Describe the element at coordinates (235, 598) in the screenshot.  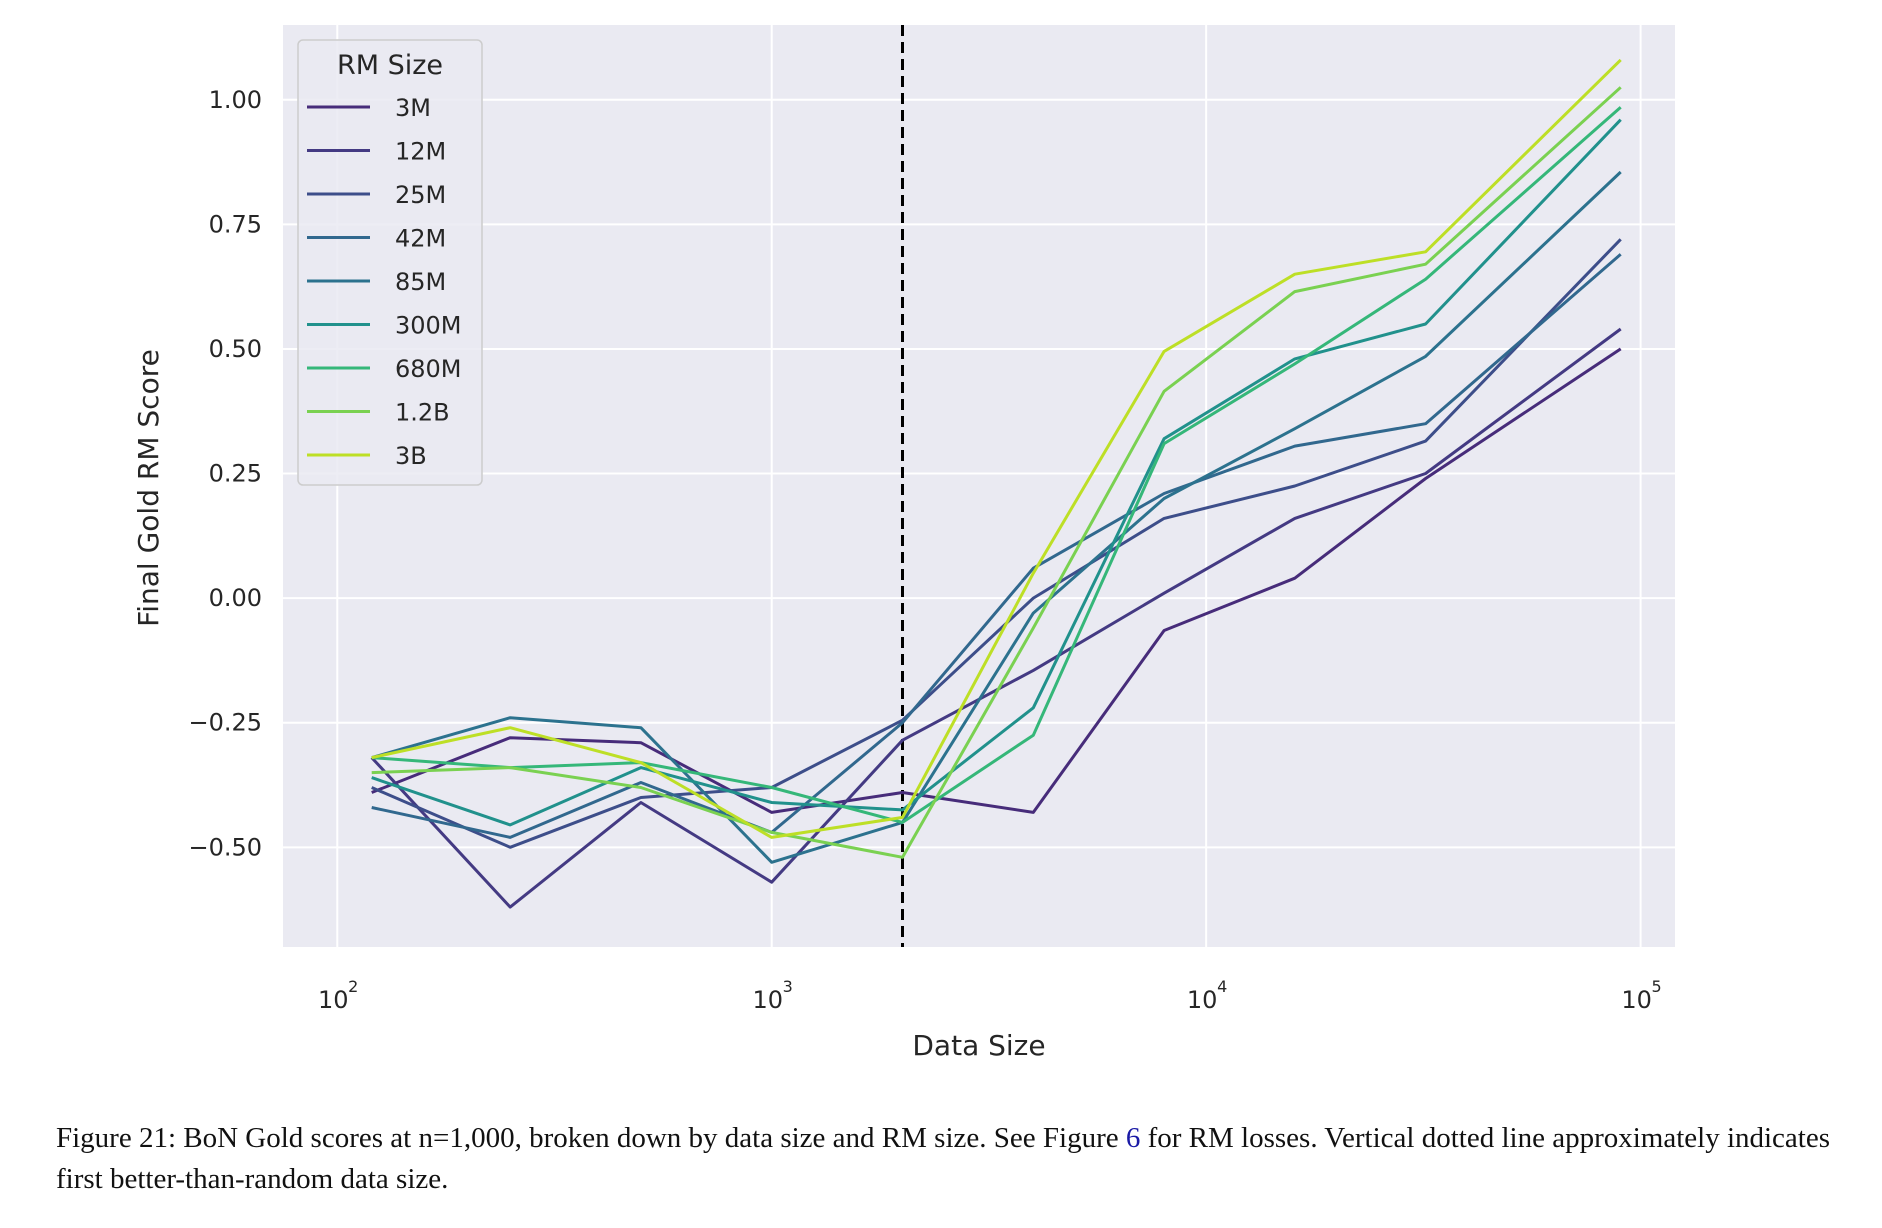
I see `y-tick-label: 0.00` at that location.